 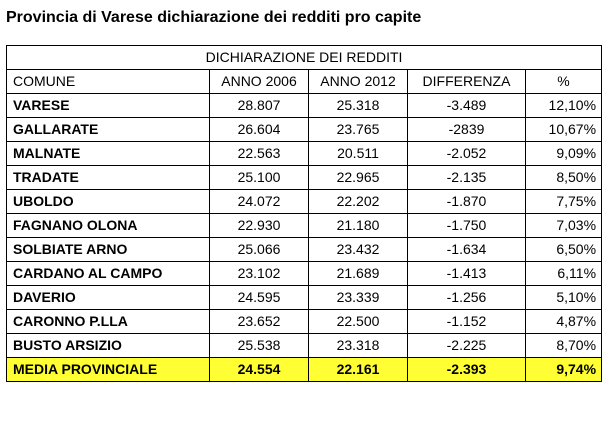 What do you see at coordinates (358, 297) in the screenshot?
I see `cell-anno-2012: 23.339` at bounding box center [358, 297].